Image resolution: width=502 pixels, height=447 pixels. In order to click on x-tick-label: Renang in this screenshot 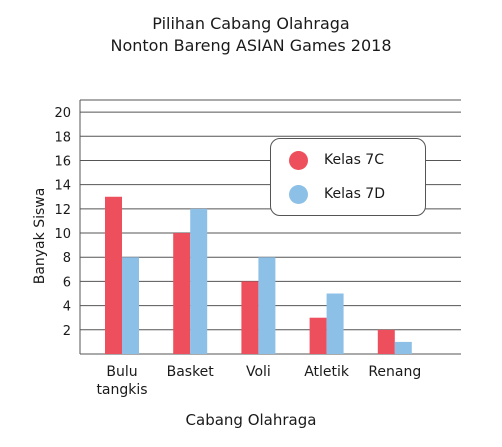, I will do `click(394, 372)`.